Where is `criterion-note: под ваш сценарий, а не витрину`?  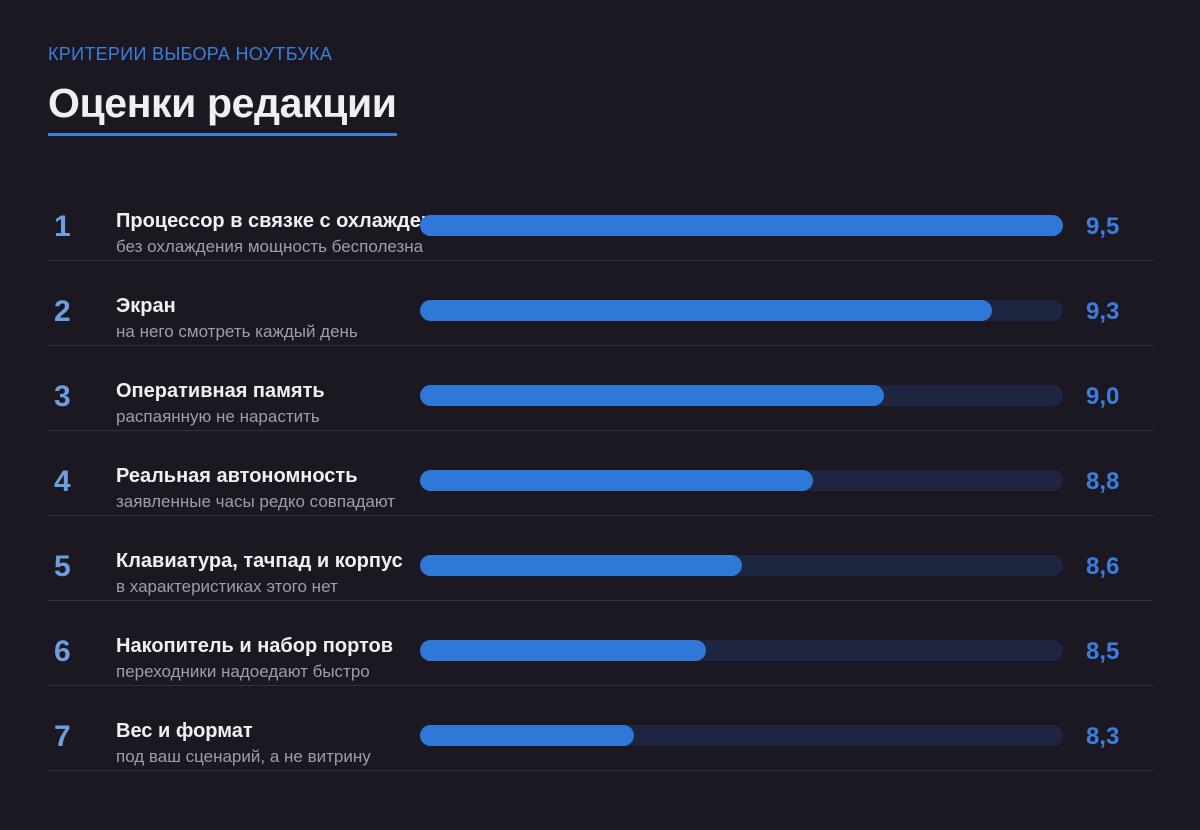
criterion-note: под ваш сценарий, а не витрину is located at coordinates (243, 756).